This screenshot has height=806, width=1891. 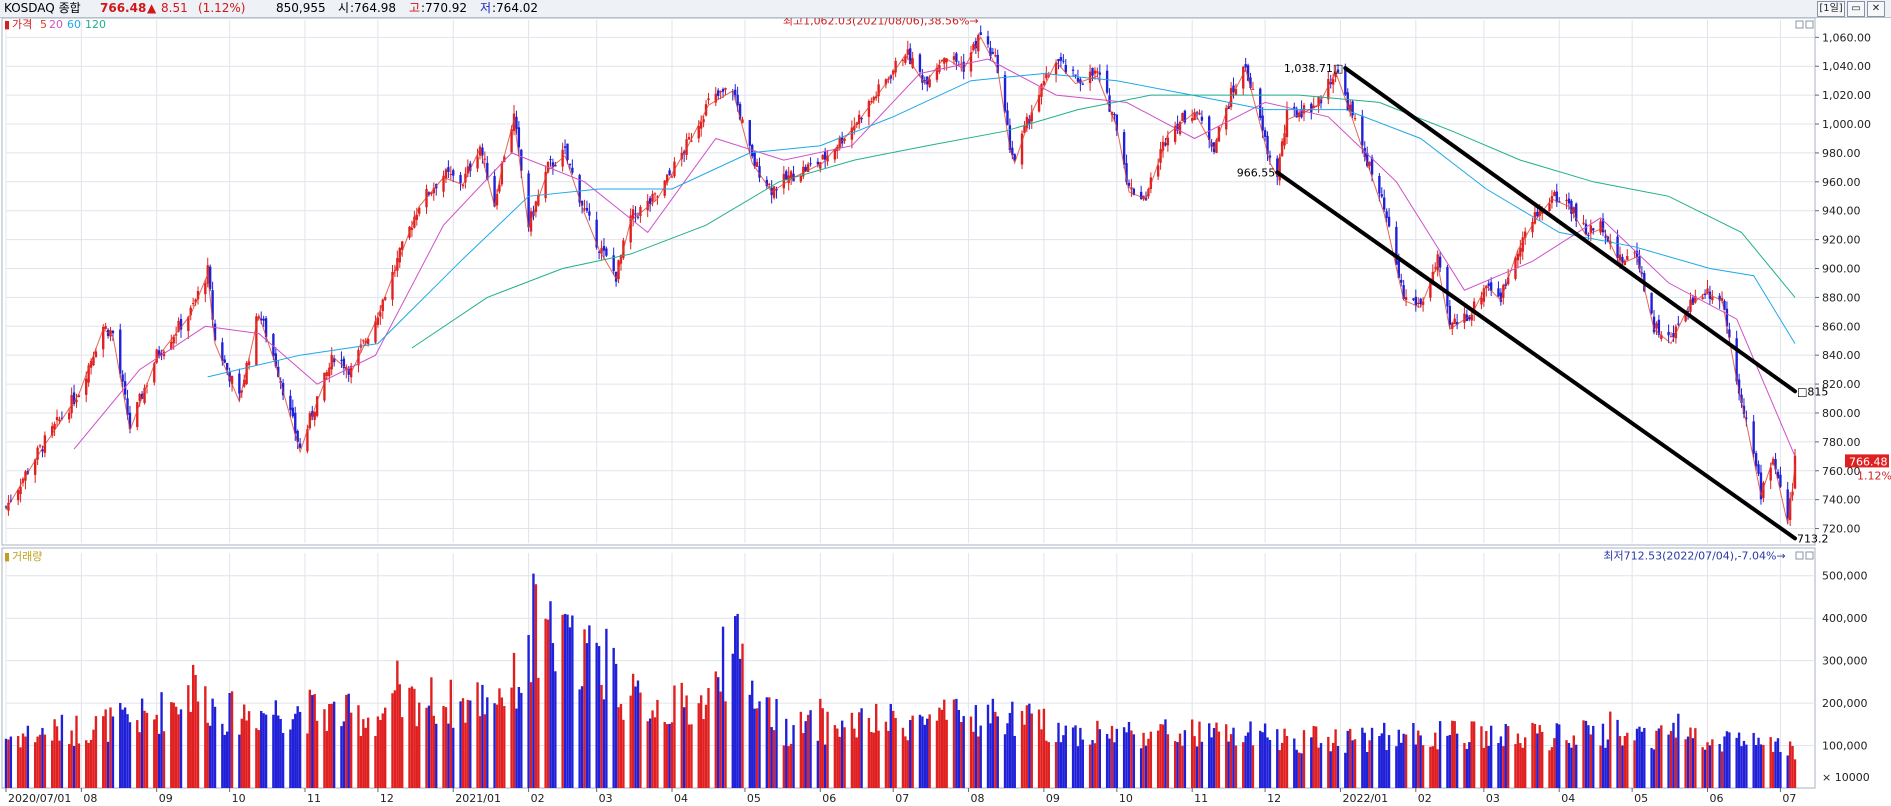 I want to click on candle-2021/07/09, so click(x=912, y=63).